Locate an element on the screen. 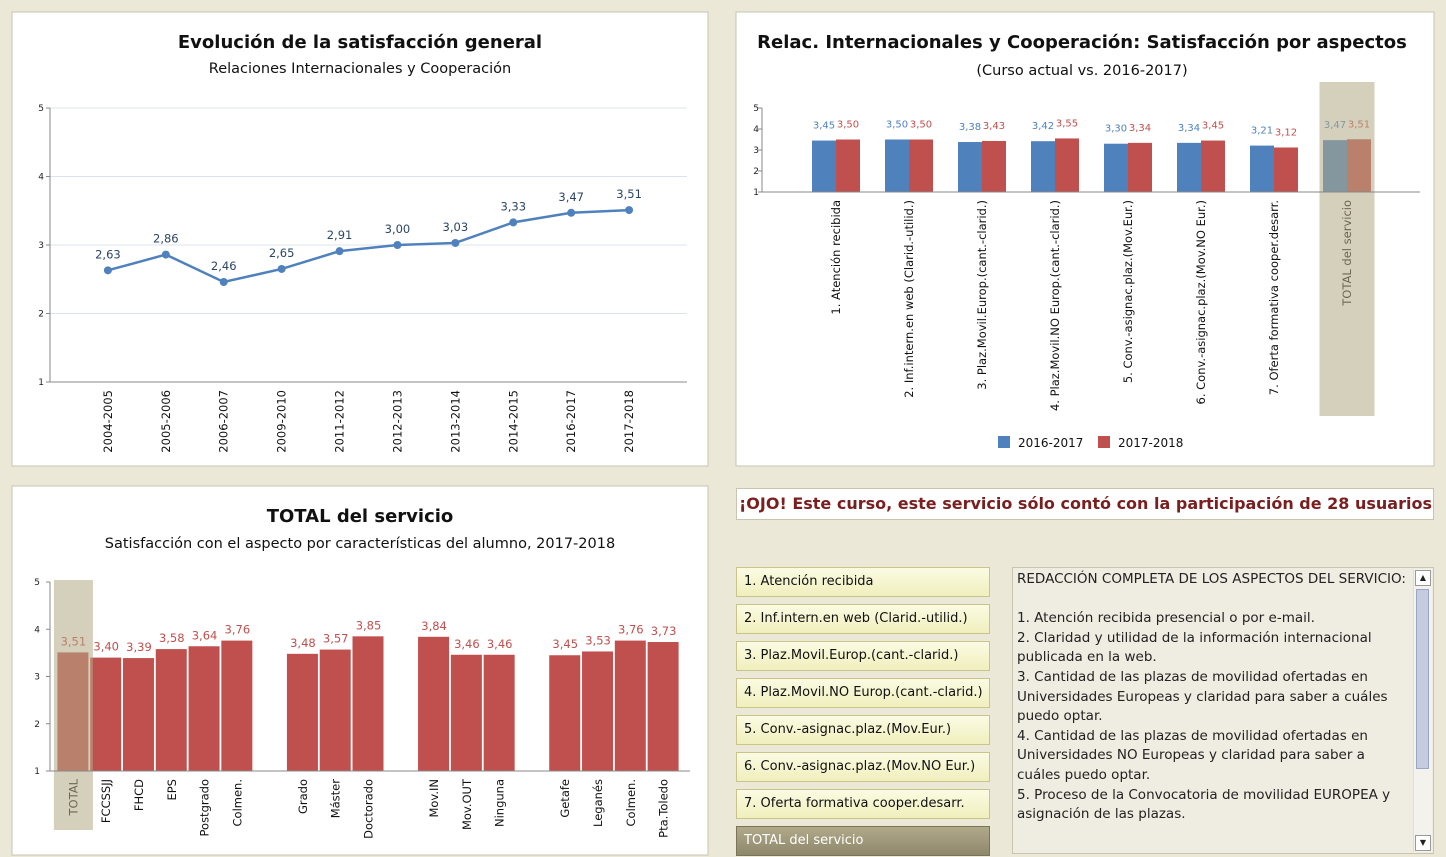 Image resolution: width=1446 pixels, height=857 pixels. value-label: 3,33 is located at coordinates (513, 206).